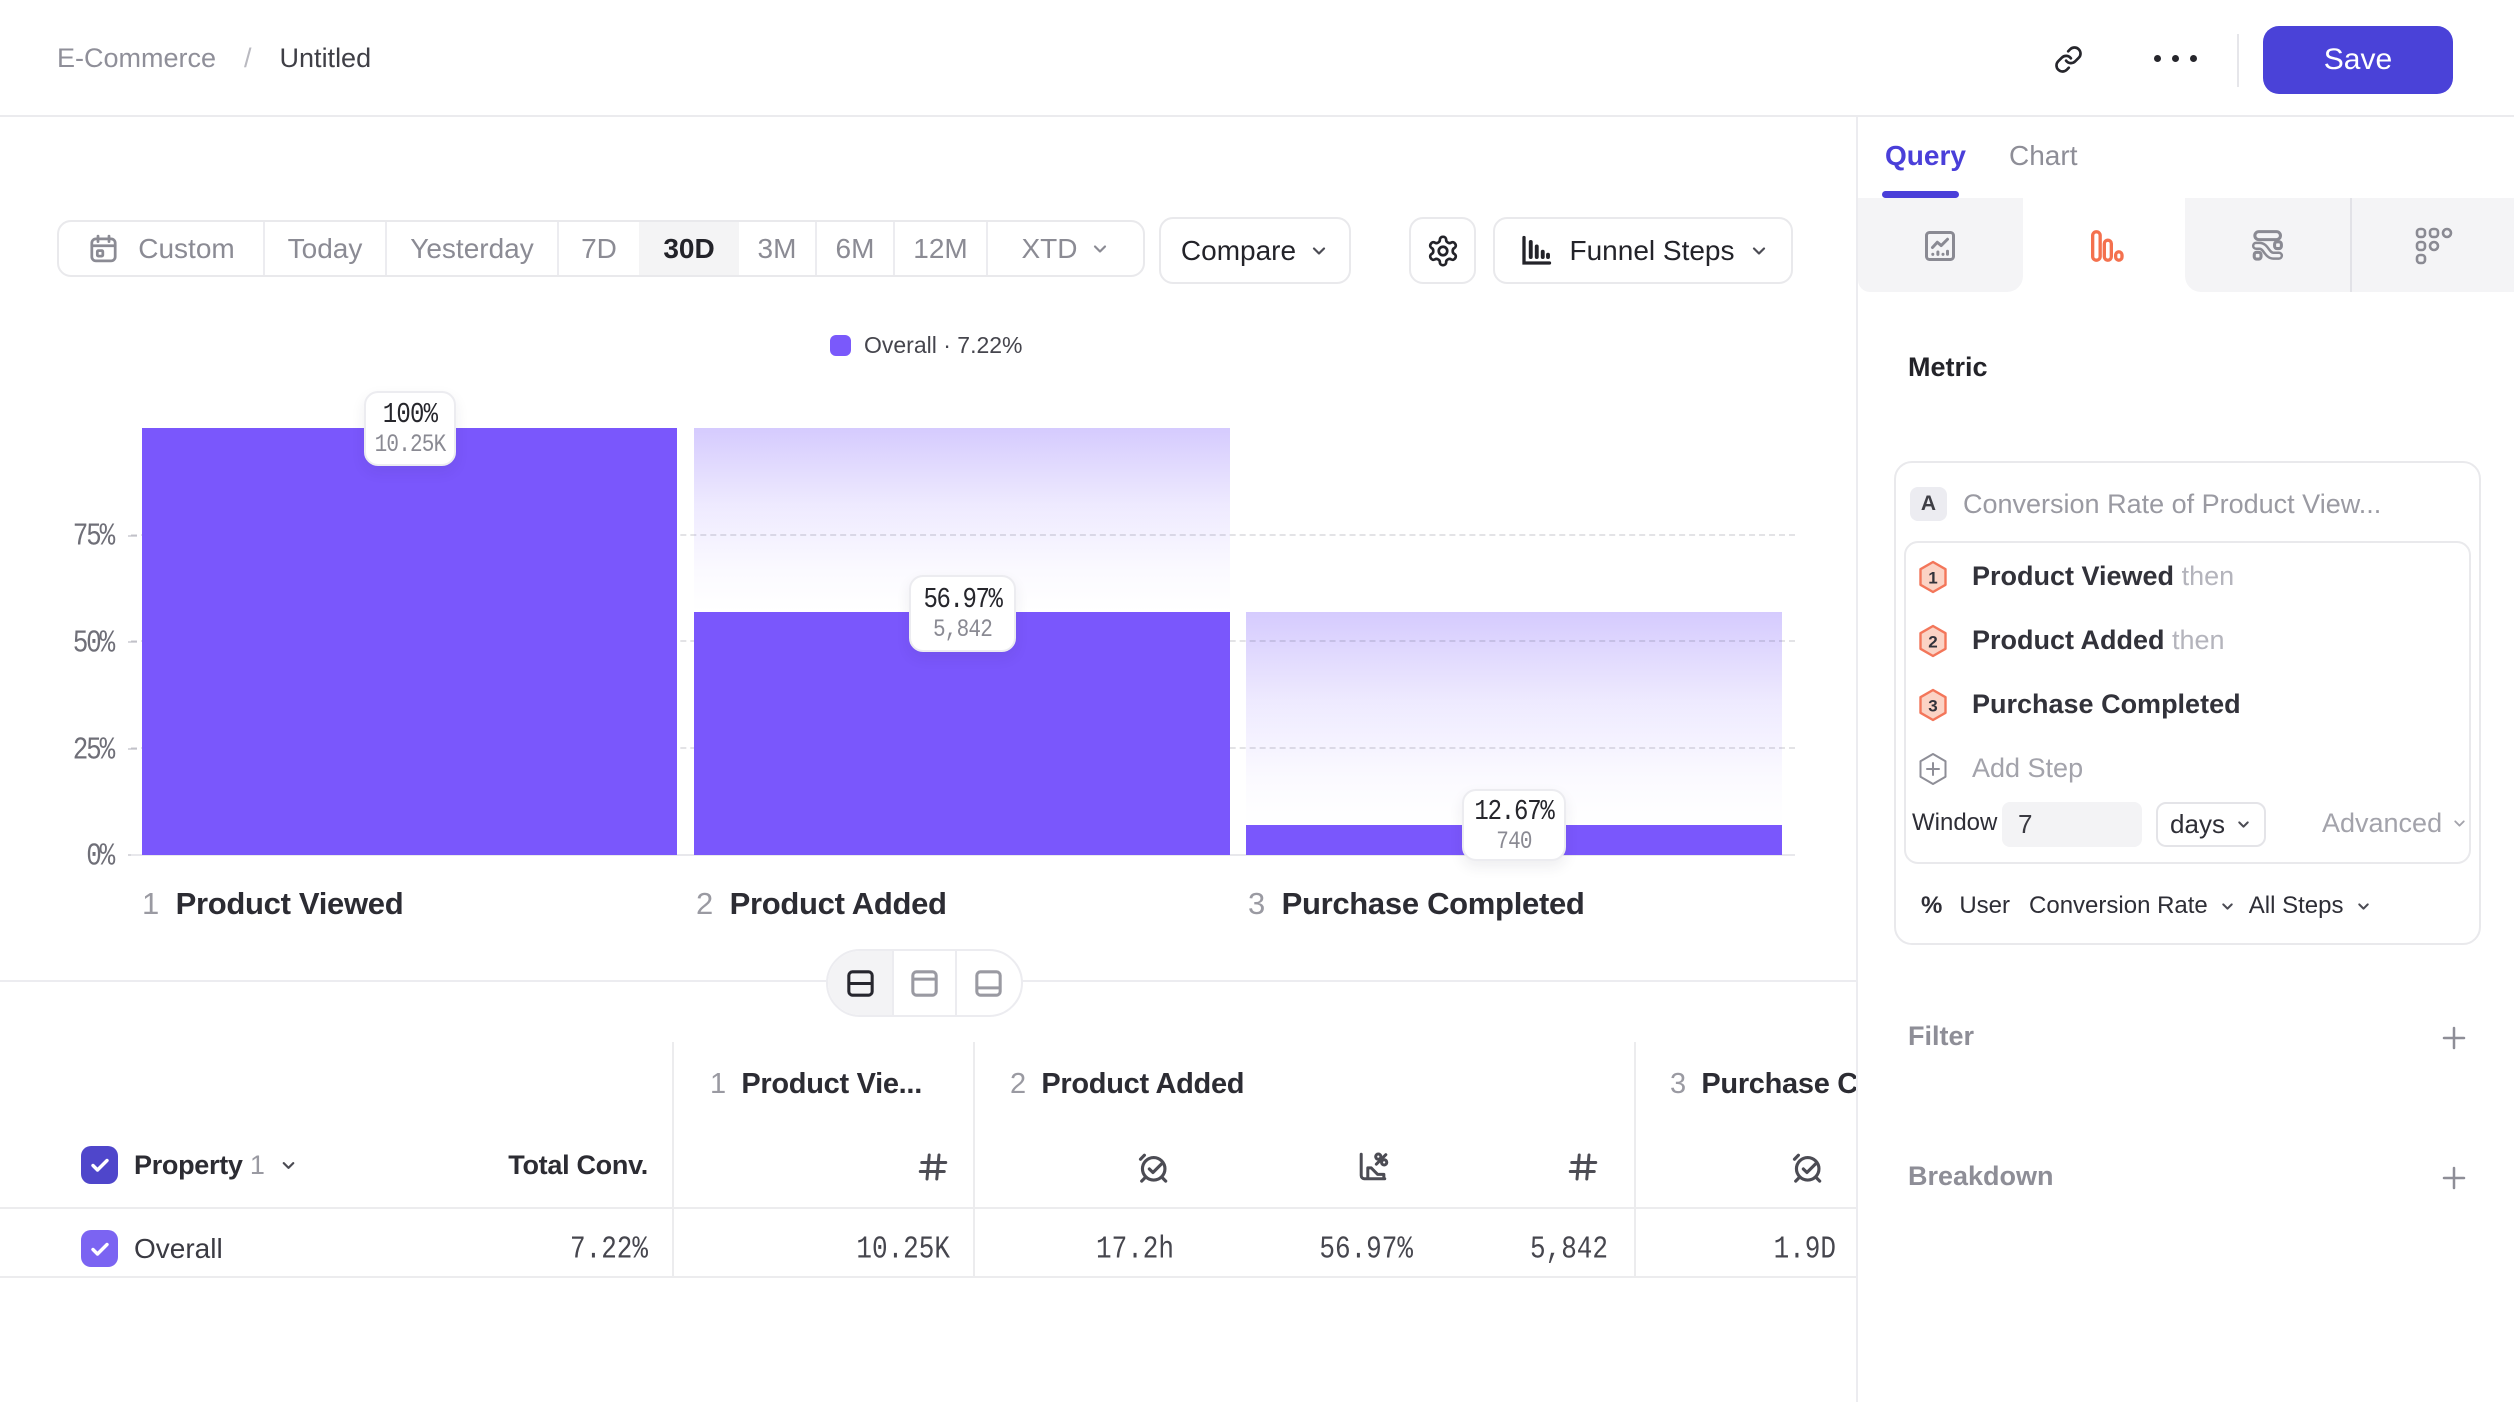 The height and width of the screenshot is (1402, 2514). What do you see at coordinates (1932, 578) in the screenshot?
I see `svg-text: 1` at bounding box center [1932, 578].